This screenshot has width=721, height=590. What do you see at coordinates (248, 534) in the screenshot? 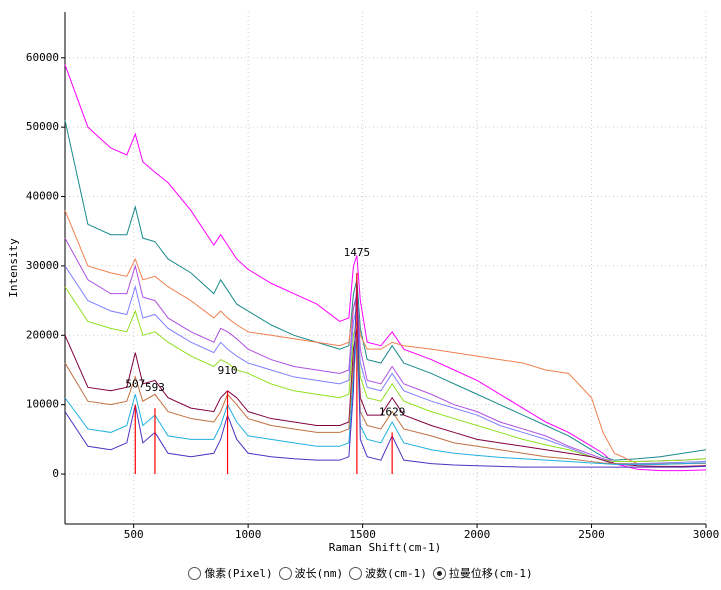
I see `x-tick-label: 1000` at bounding box center [248, 534].